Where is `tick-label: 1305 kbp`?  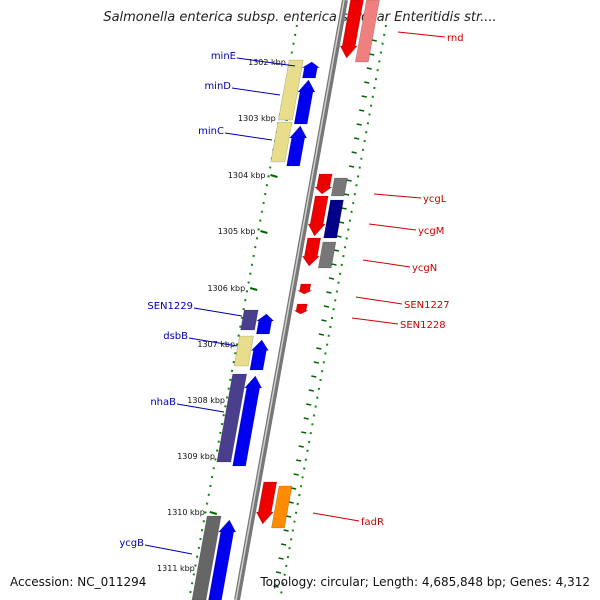 tick-label: 1305 kbp is located at coordinates (237, 231).